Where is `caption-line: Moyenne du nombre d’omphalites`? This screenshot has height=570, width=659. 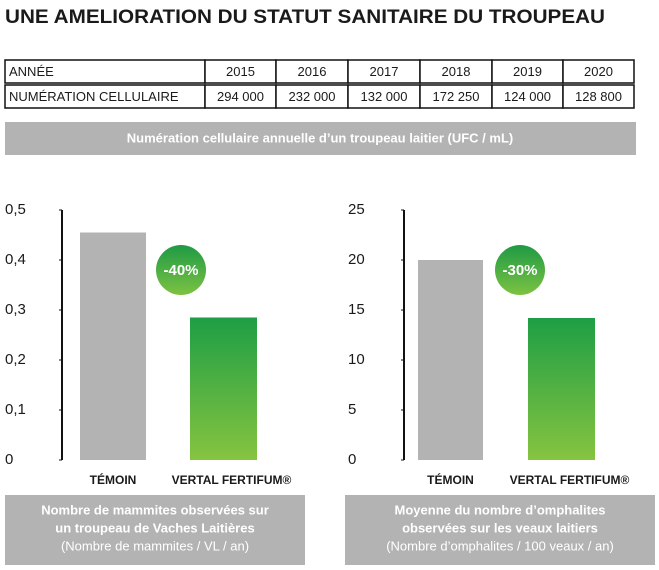 caption-line: Moyenne du nombre d’omphalites is located at coordinates (500, 509).